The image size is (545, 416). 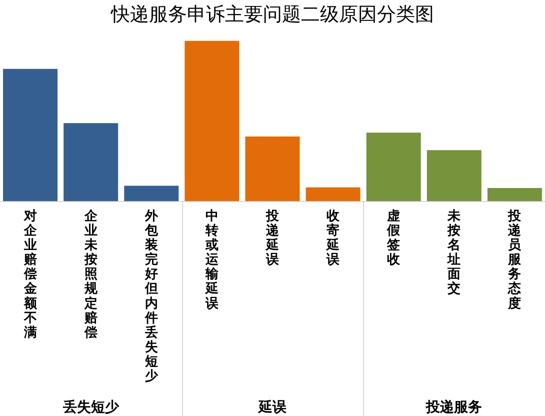 What do you see at coordinates (453, 407) in the screenshot?
I see `text: 投递服务` at bounding box center [453, 407].